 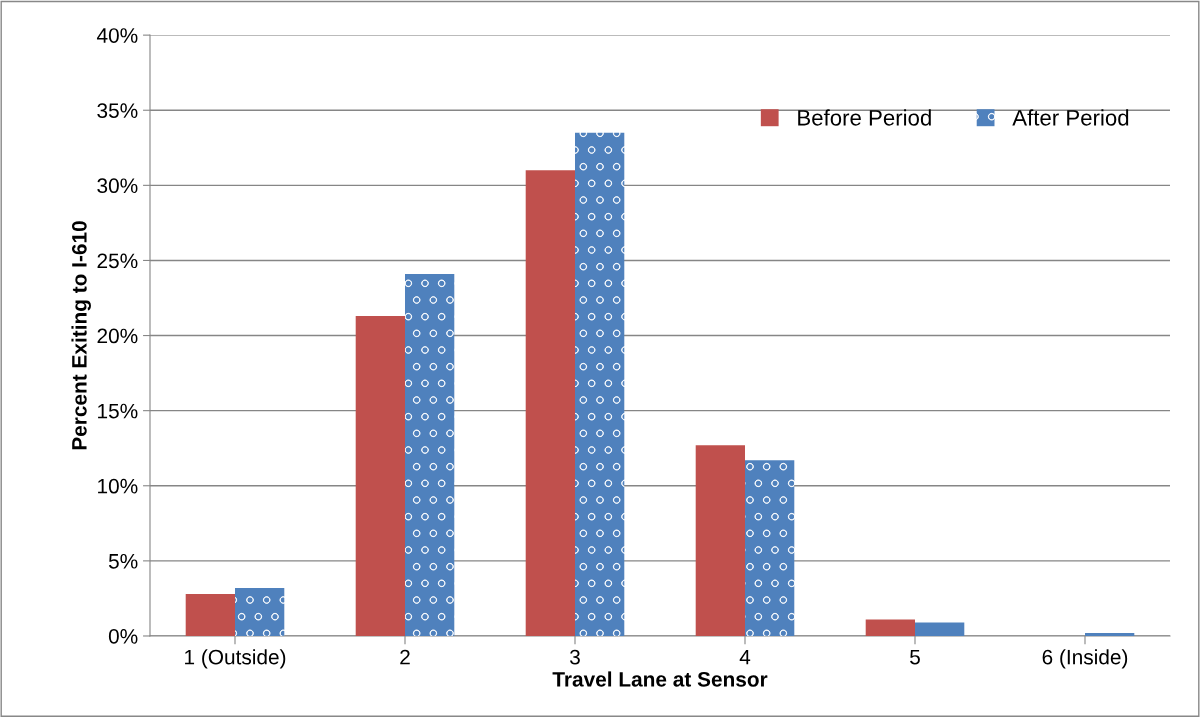 What do you see at coordinates (1085, 659) in the screenshot?
I see `x-tick-label: 6 (Inside)` at bounding box center [1085, 659].